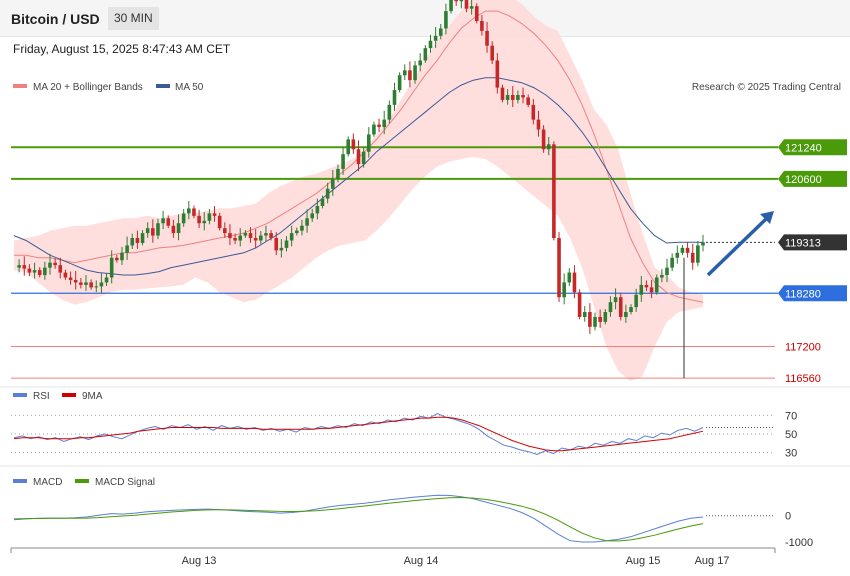 The width and height of the screenshot is (850, 576). What do you see at coordinates (82, 481) in the screenshot?
I see `macd-signal-legend-swatch` at bounding box center [82, 481].